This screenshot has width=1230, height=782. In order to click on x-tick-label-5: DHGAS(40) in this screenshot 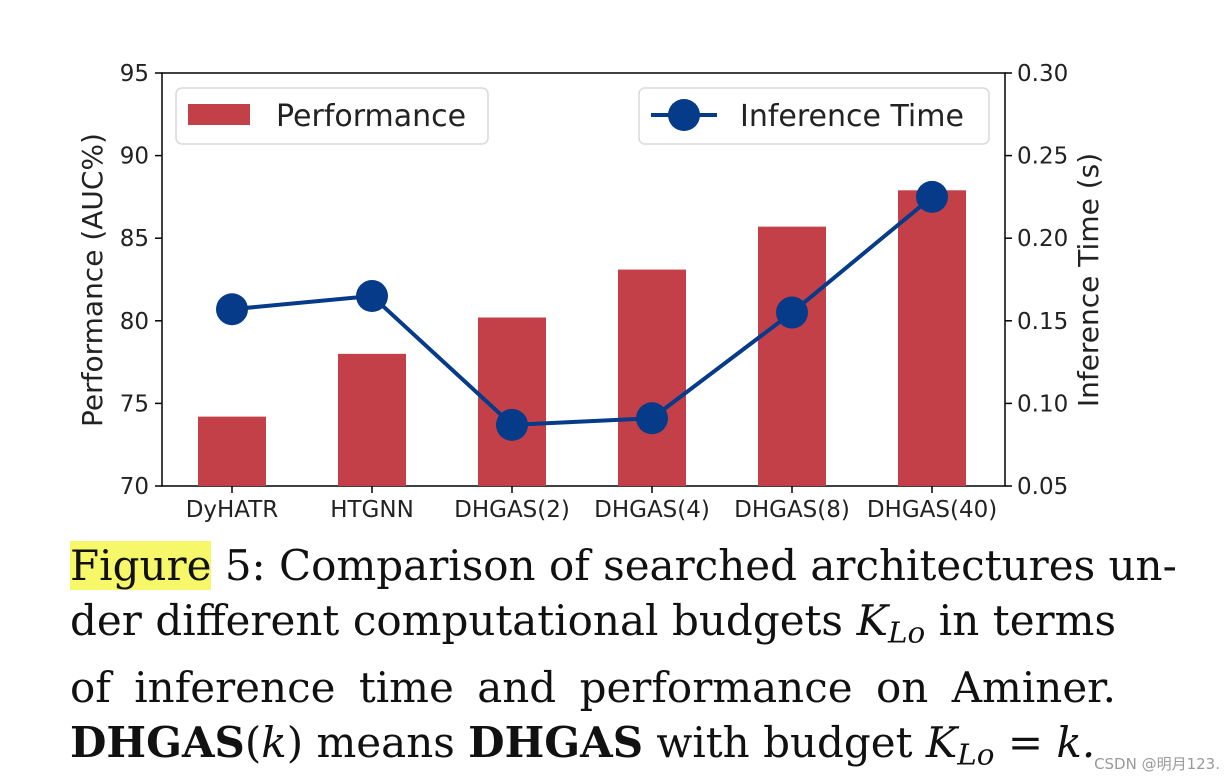, I will do `click(932, 510)`.